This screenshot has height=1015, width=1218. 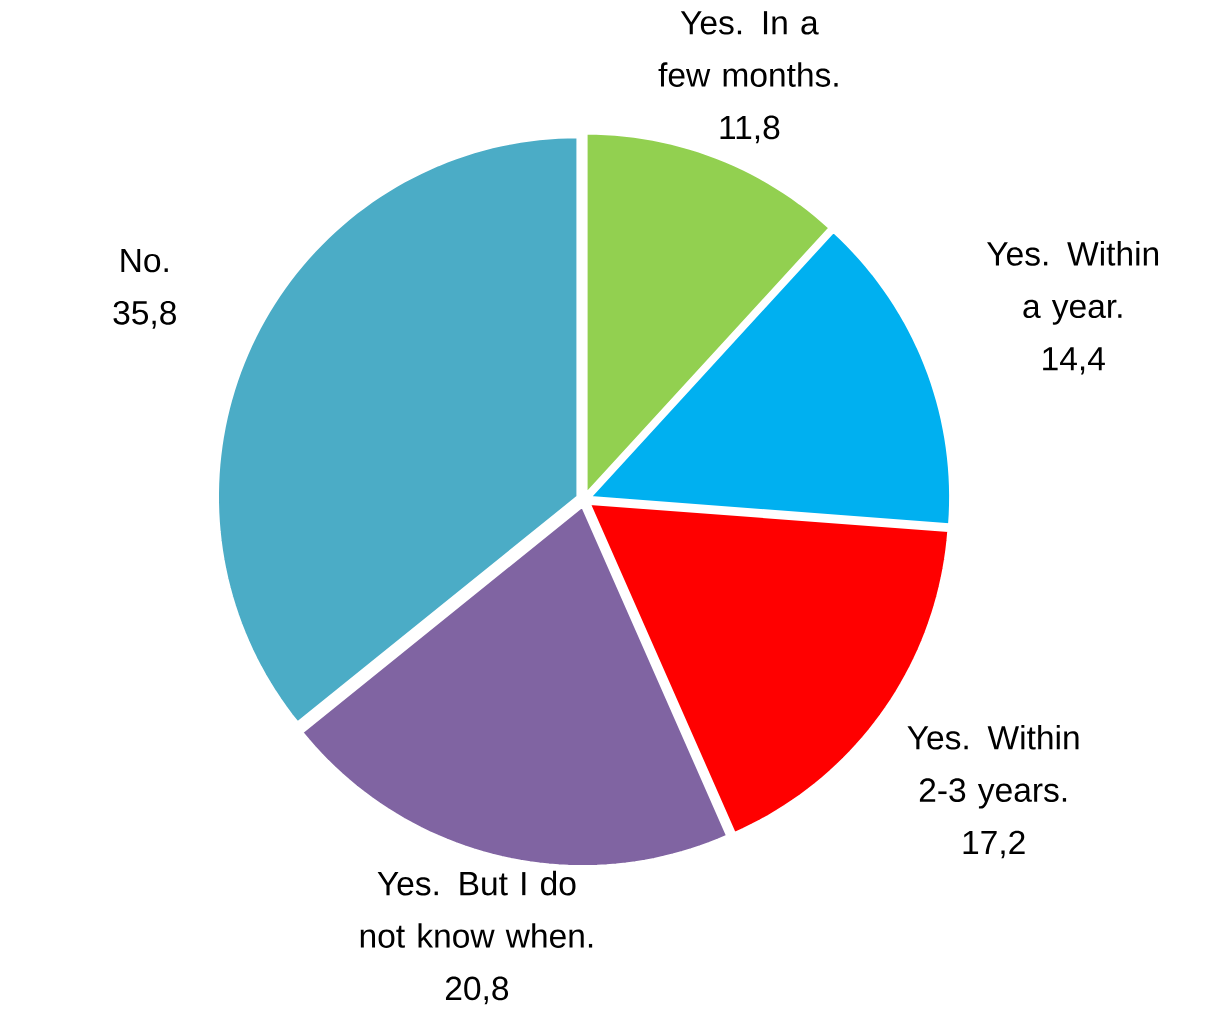 I want to click on data-label: 17,2, so click(x=994, y=844).